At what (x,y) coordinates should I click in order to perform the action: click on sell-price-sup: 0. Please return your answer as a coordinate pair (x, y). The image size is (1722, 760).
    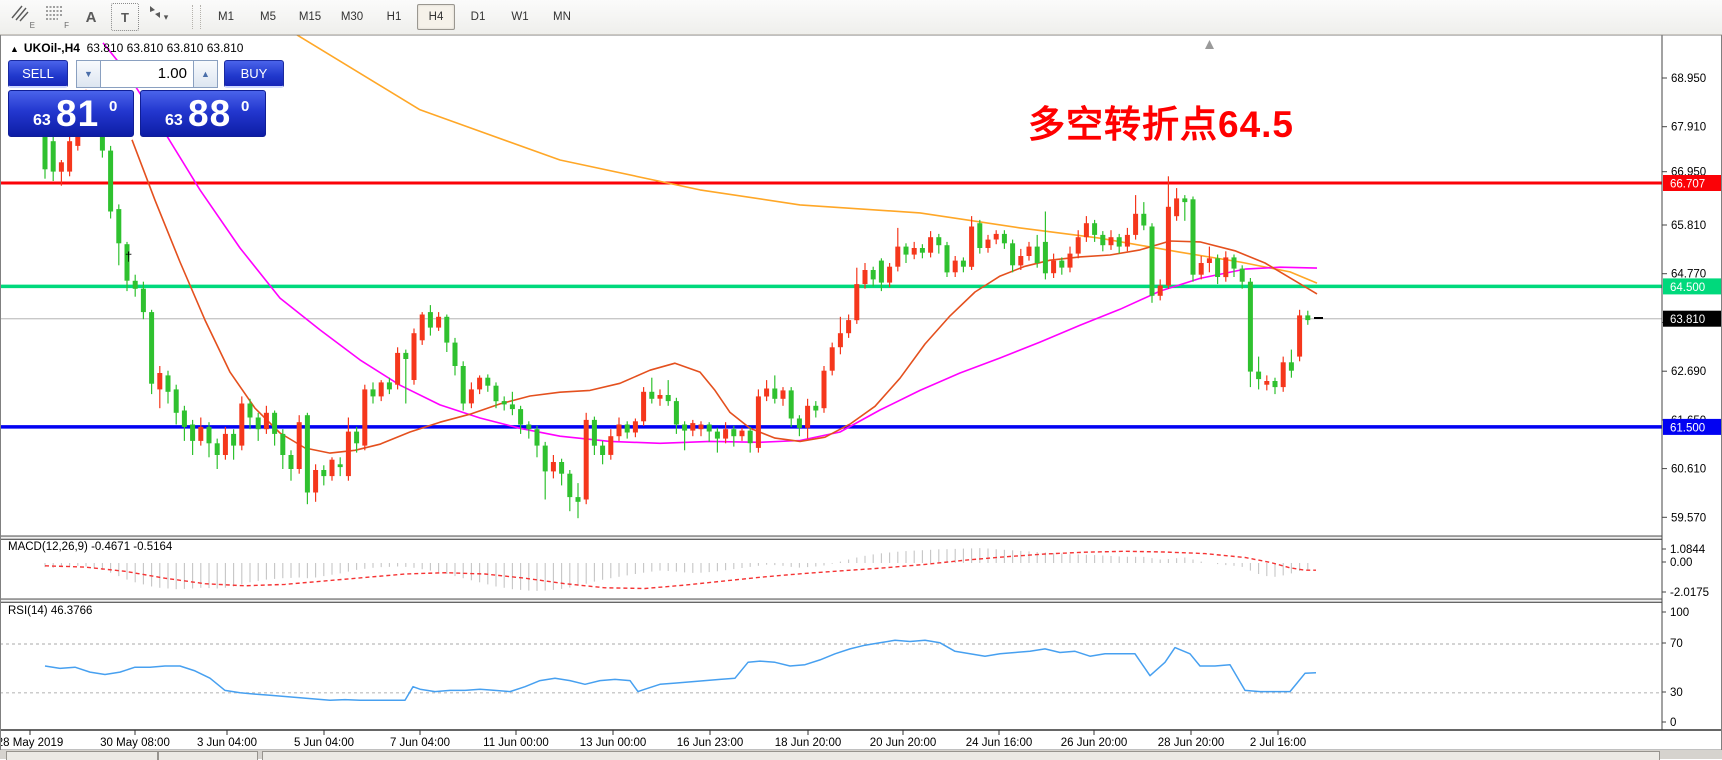
    Looking at the image, I should click on (113, 106).